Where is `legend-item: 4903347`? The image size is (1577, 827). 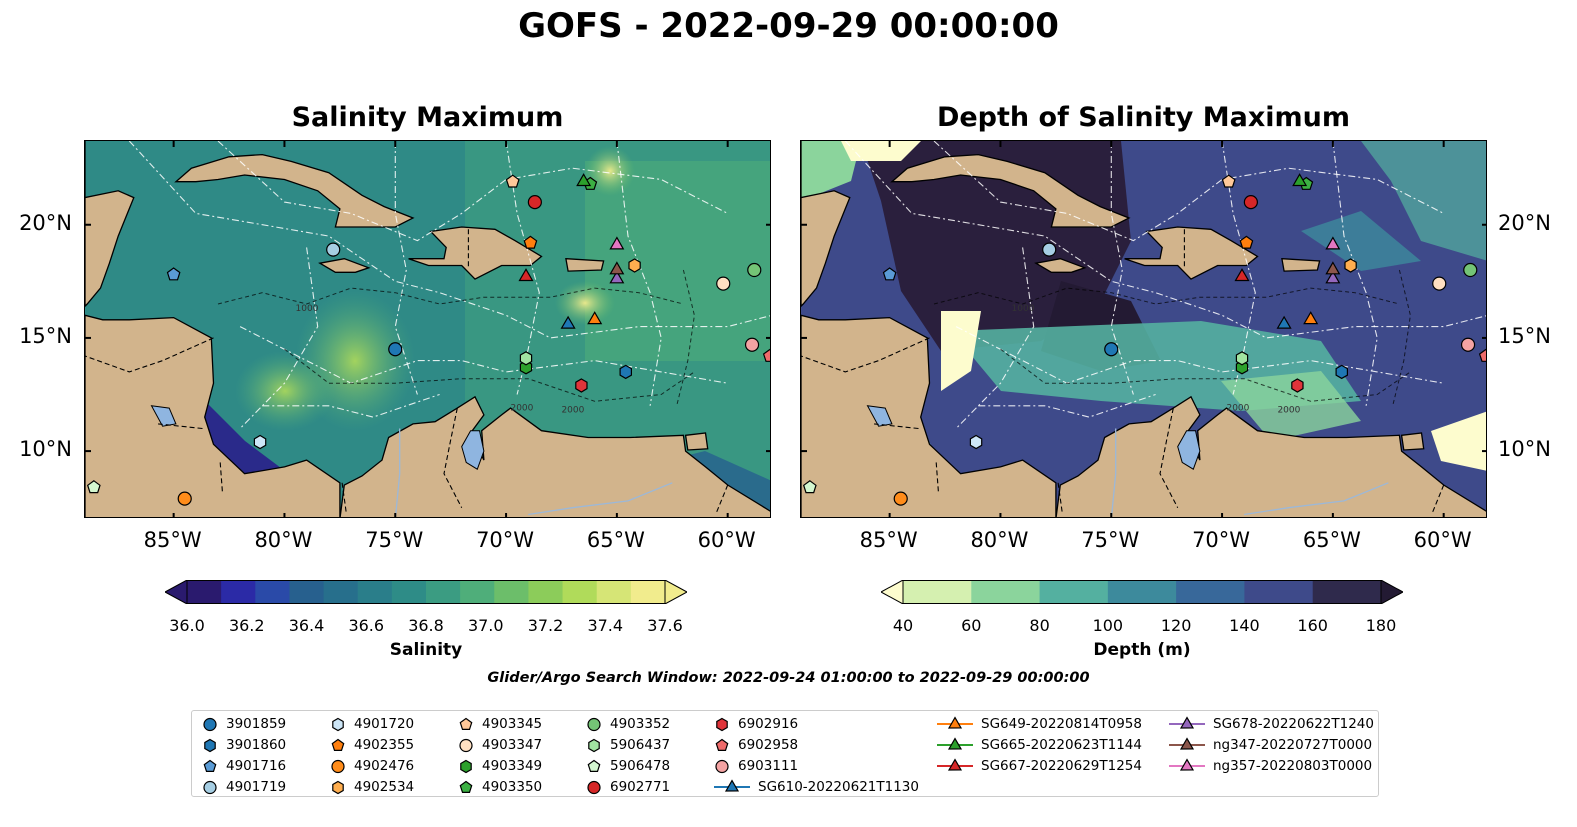
legend-item: 4903347 is located at coordinates (500, 745).